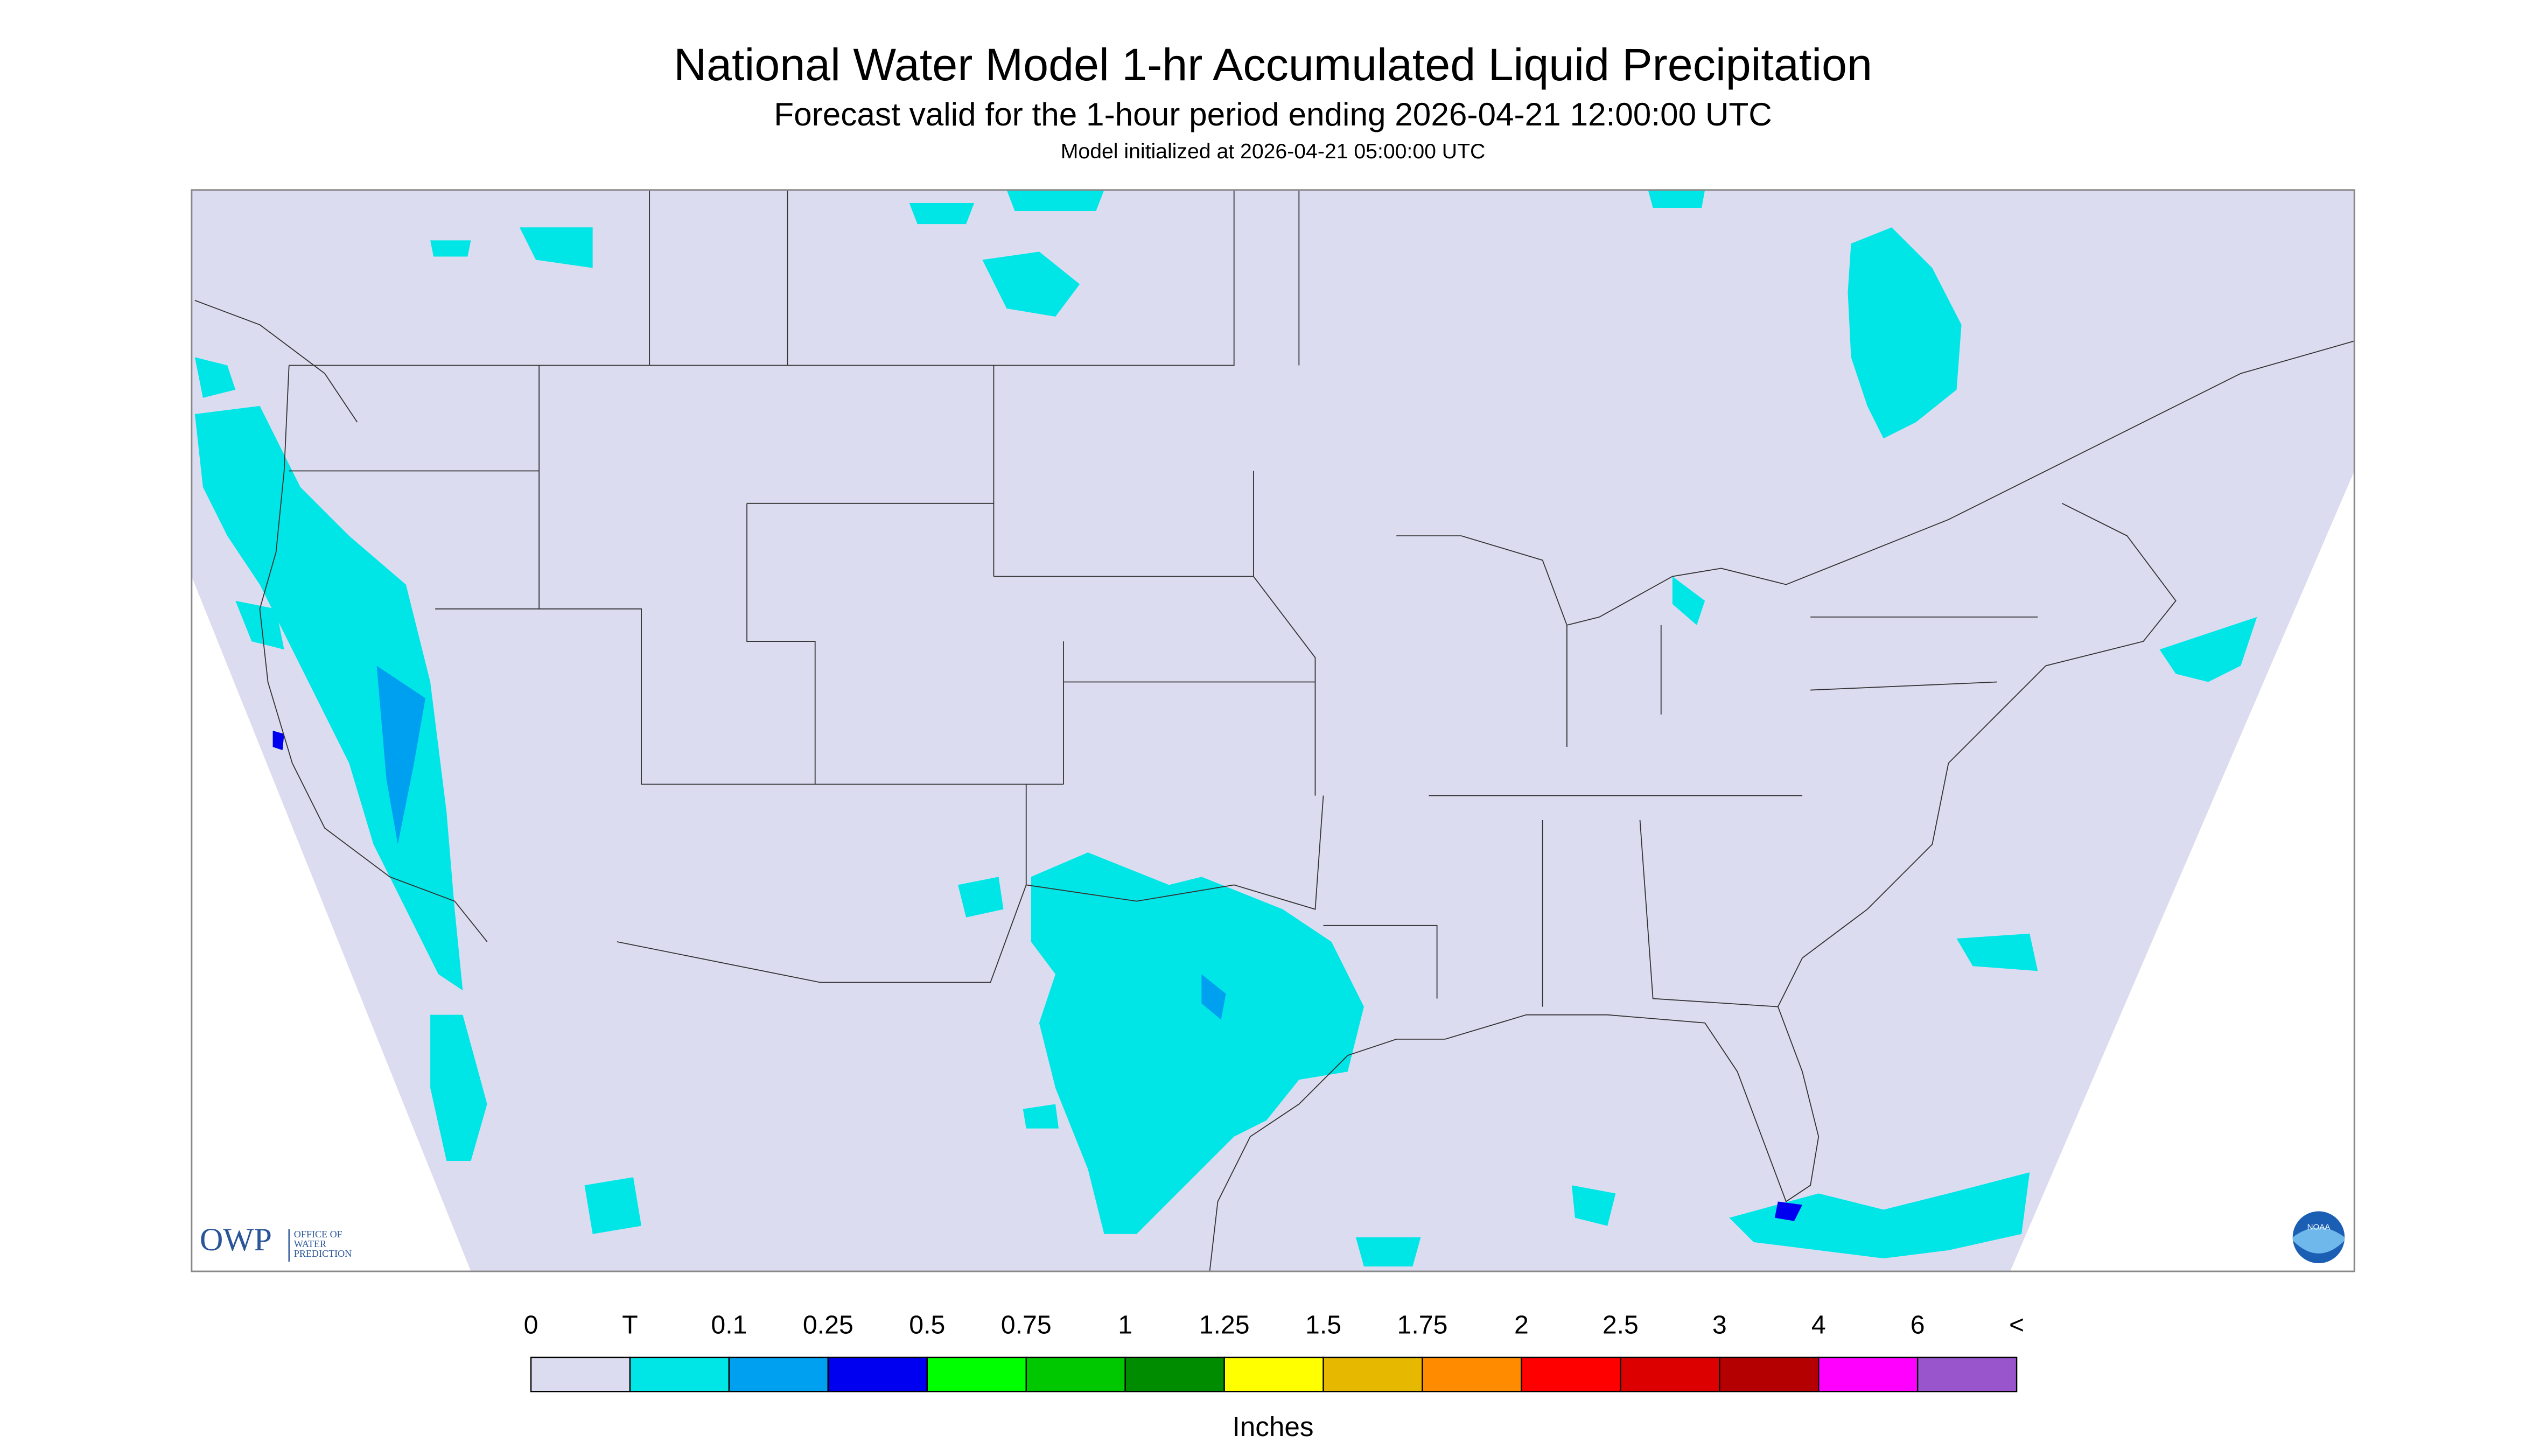  What do you see at coordinates (1423, 1324) in the screenshot?
I see `legend-label: 1.75` at bounding box center [1423, 1324].